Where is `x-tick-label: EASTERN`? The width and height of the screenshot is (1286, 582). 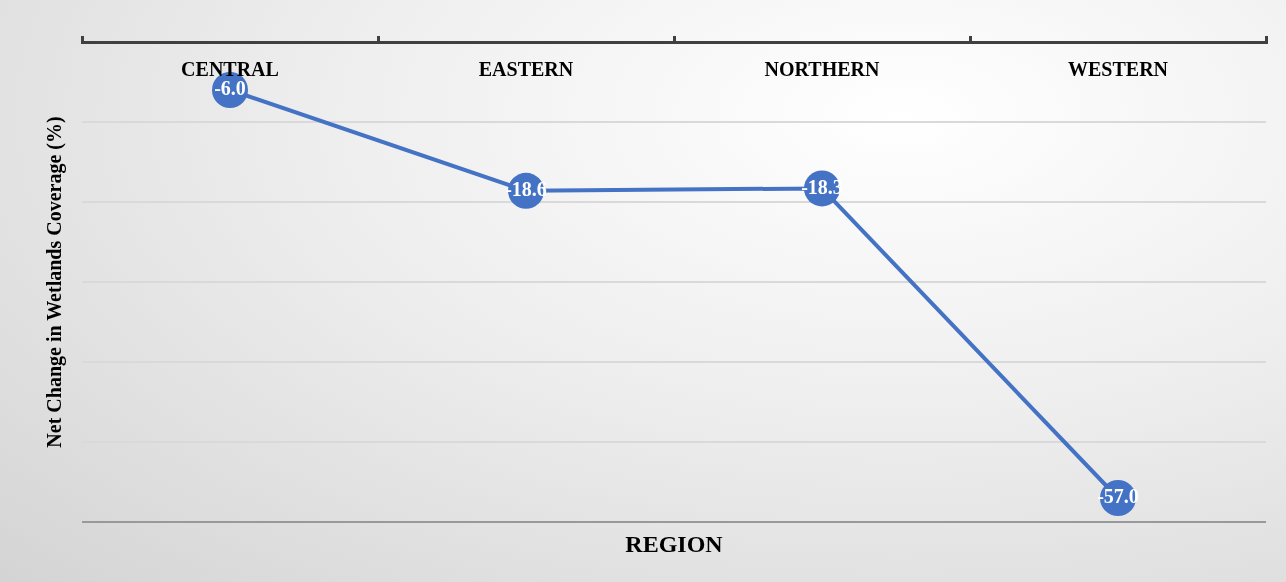
x-tick-label: EASTERN is located at coordinates (526, 69).